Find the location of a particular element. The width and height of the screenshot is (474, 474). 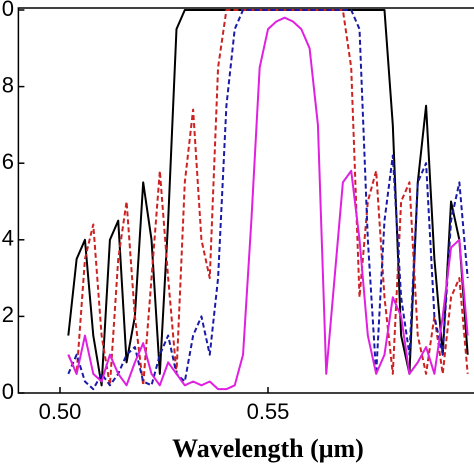

y-tick-label: 0.6 is located at coordinates (7, 161).